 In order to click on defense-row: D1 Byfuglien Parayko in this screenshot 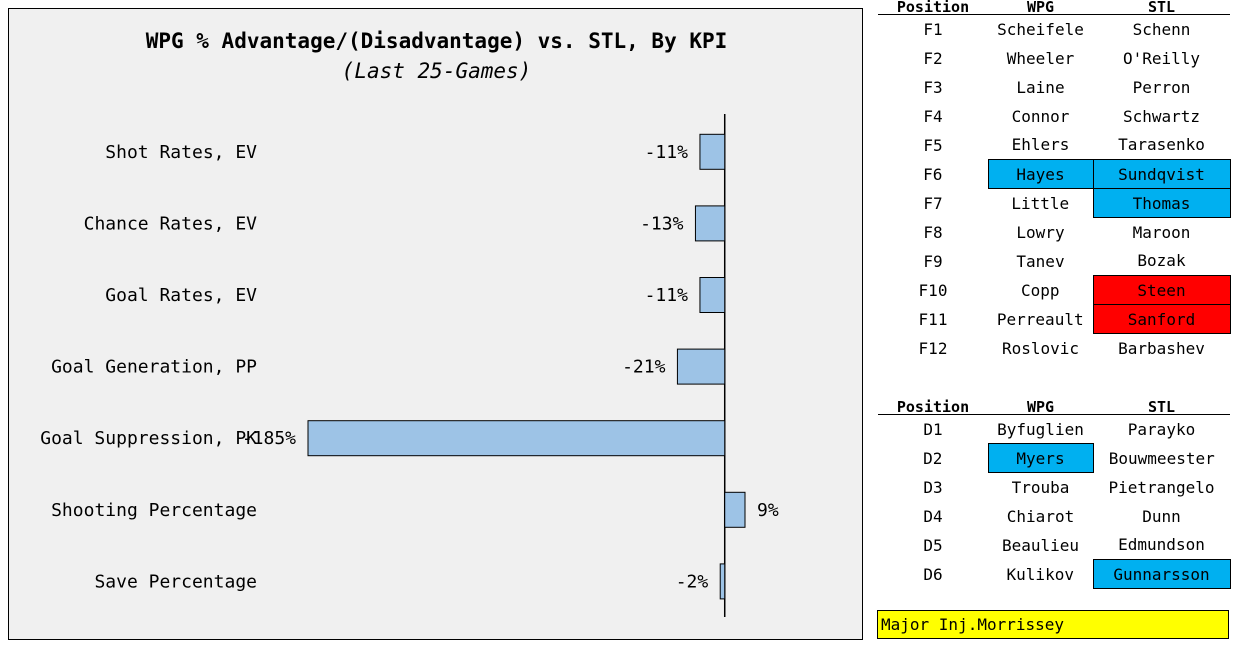, I will do `click(1054, 429)`.